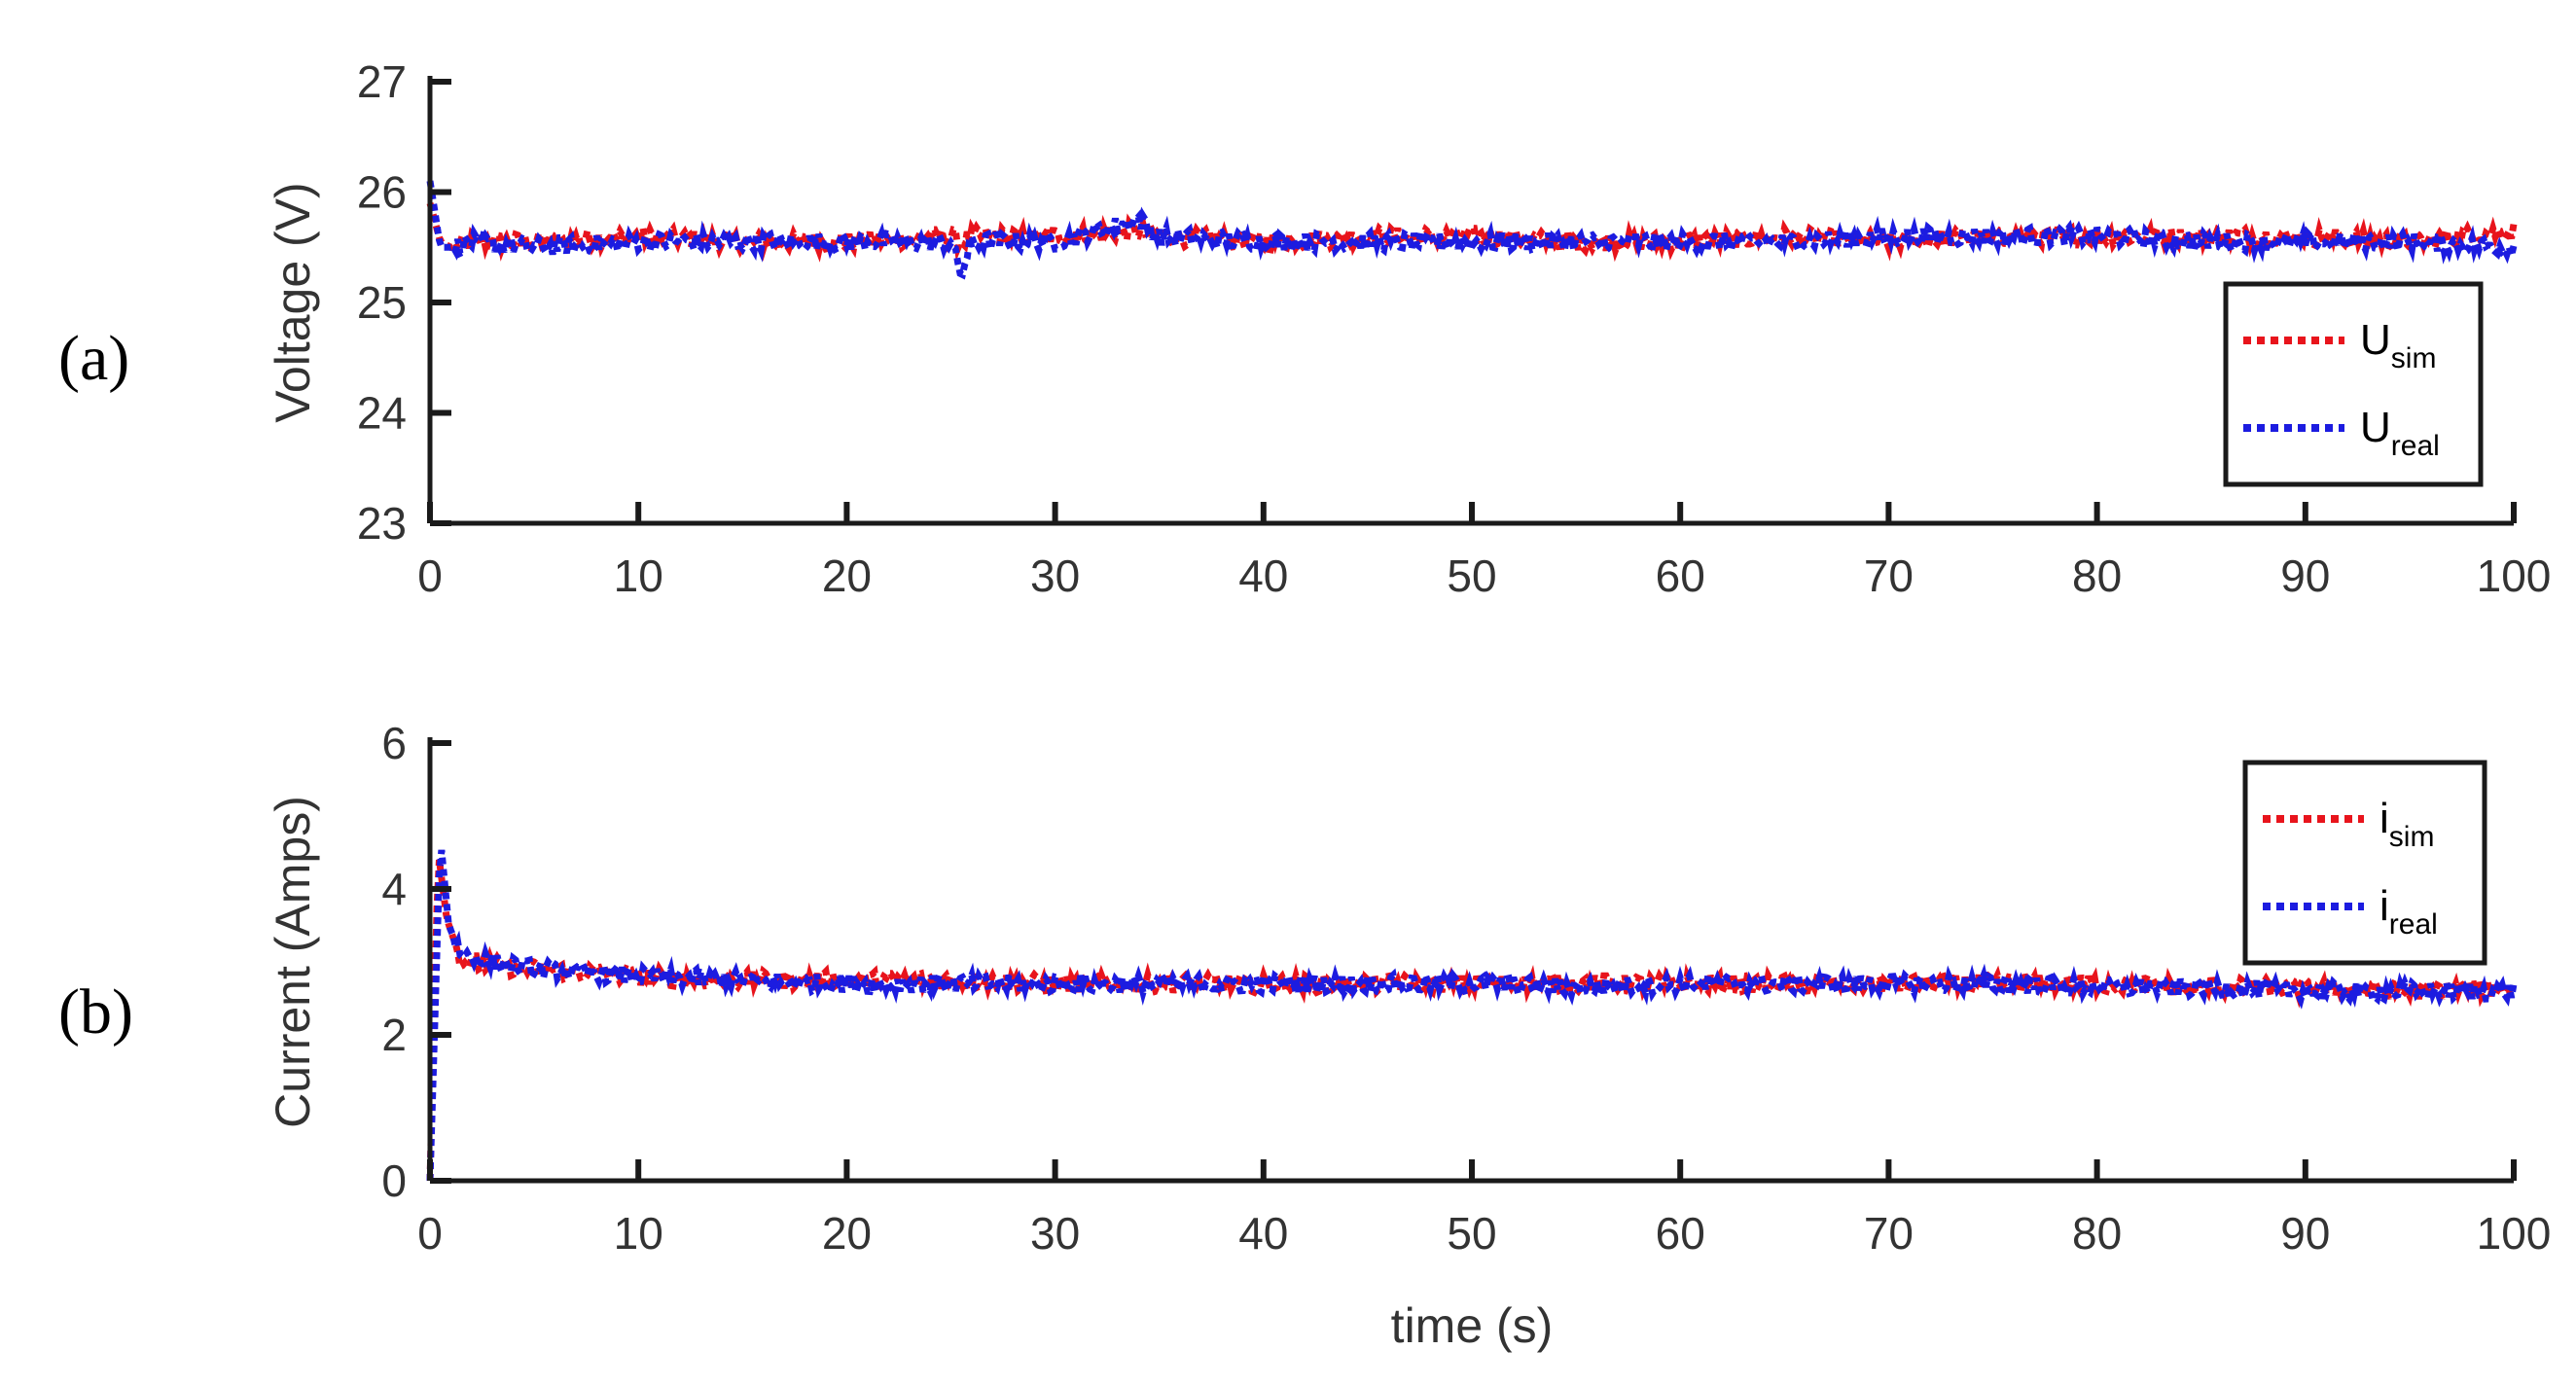 This screenshot has width=2576, height=1385. What do you see at coordinates (293, 962) in the screenshot?
I see `y-axis-label: Current (Amps)` at bounding box center [293, 962].